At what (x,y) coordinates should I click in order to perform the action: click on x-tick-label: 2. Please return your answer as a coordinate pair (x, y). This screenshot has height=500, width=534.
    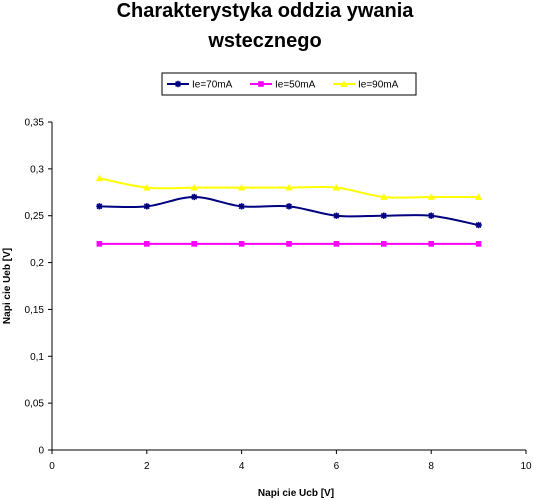
    Looking at the image, I should click on (147, 466).